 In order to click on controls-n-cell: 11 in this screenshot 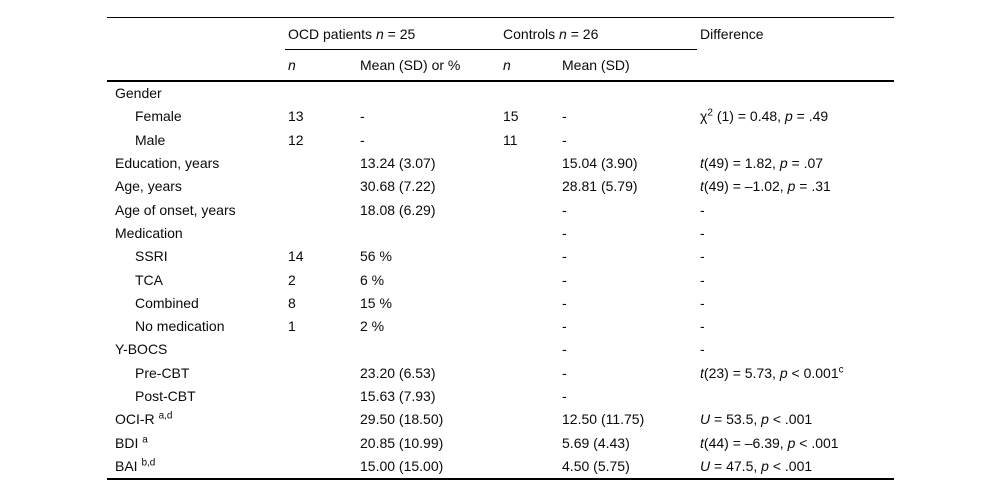, I will do `click(510, 139)`.